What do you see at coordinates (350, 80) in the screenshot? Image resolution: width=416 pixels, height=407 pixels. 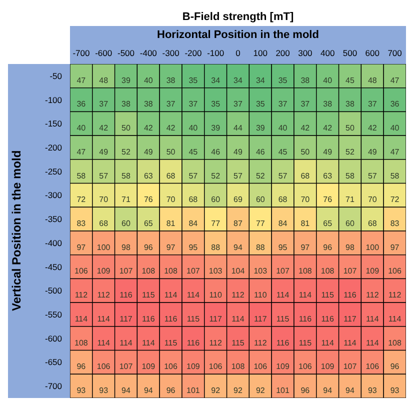 I see `data-label: 45` at bounding box center [350, 80].